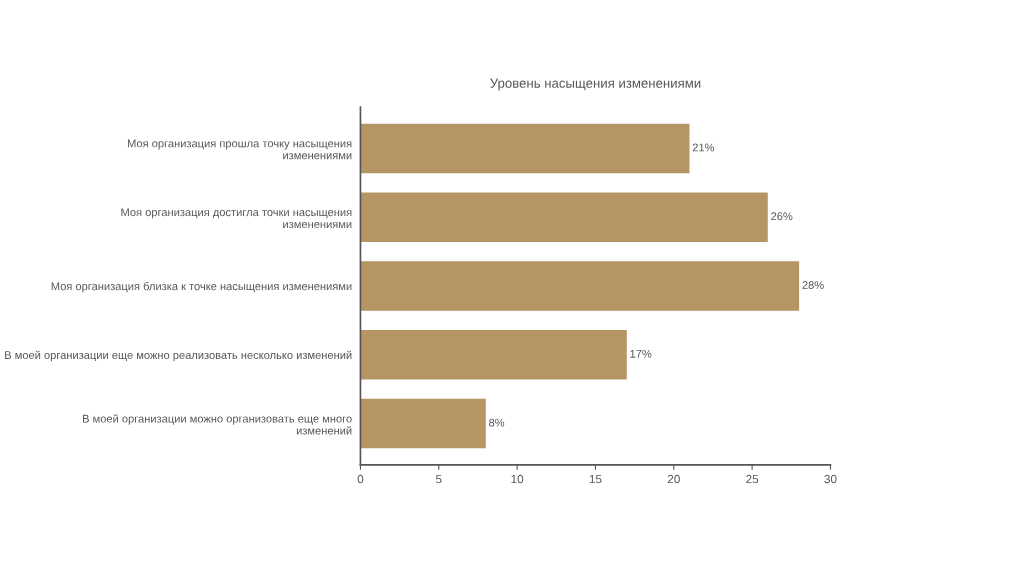  Describe the element at coordinates (517, 479) in the screenshot. I see `x-tick-label: 10` at that location.